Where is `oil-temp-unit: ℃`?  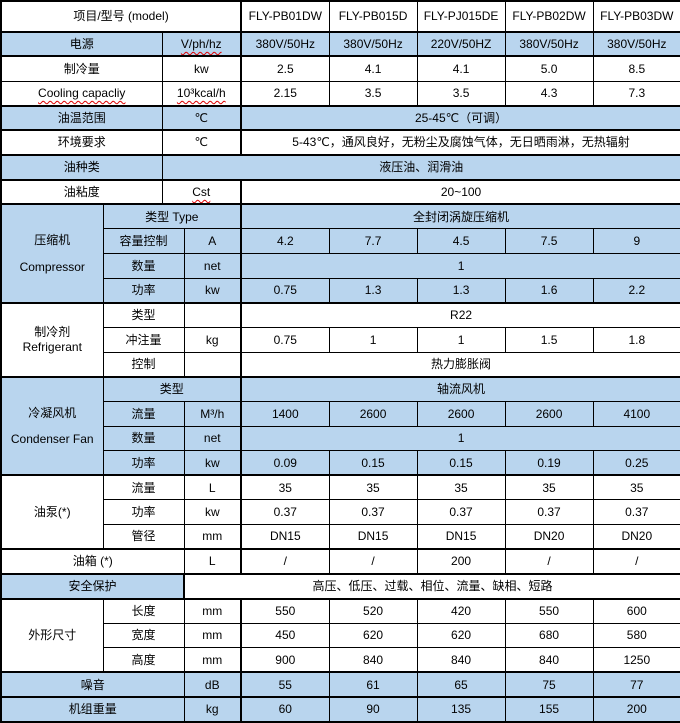 oil-temp-unit: ℃ is located at coordinates (202, 117).